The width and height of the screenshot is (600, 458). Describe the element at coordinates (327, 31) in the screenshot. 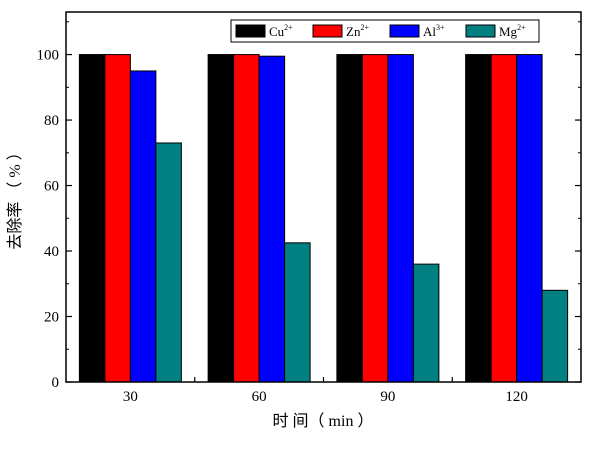

I see `legend-swatch-zn` at that location.